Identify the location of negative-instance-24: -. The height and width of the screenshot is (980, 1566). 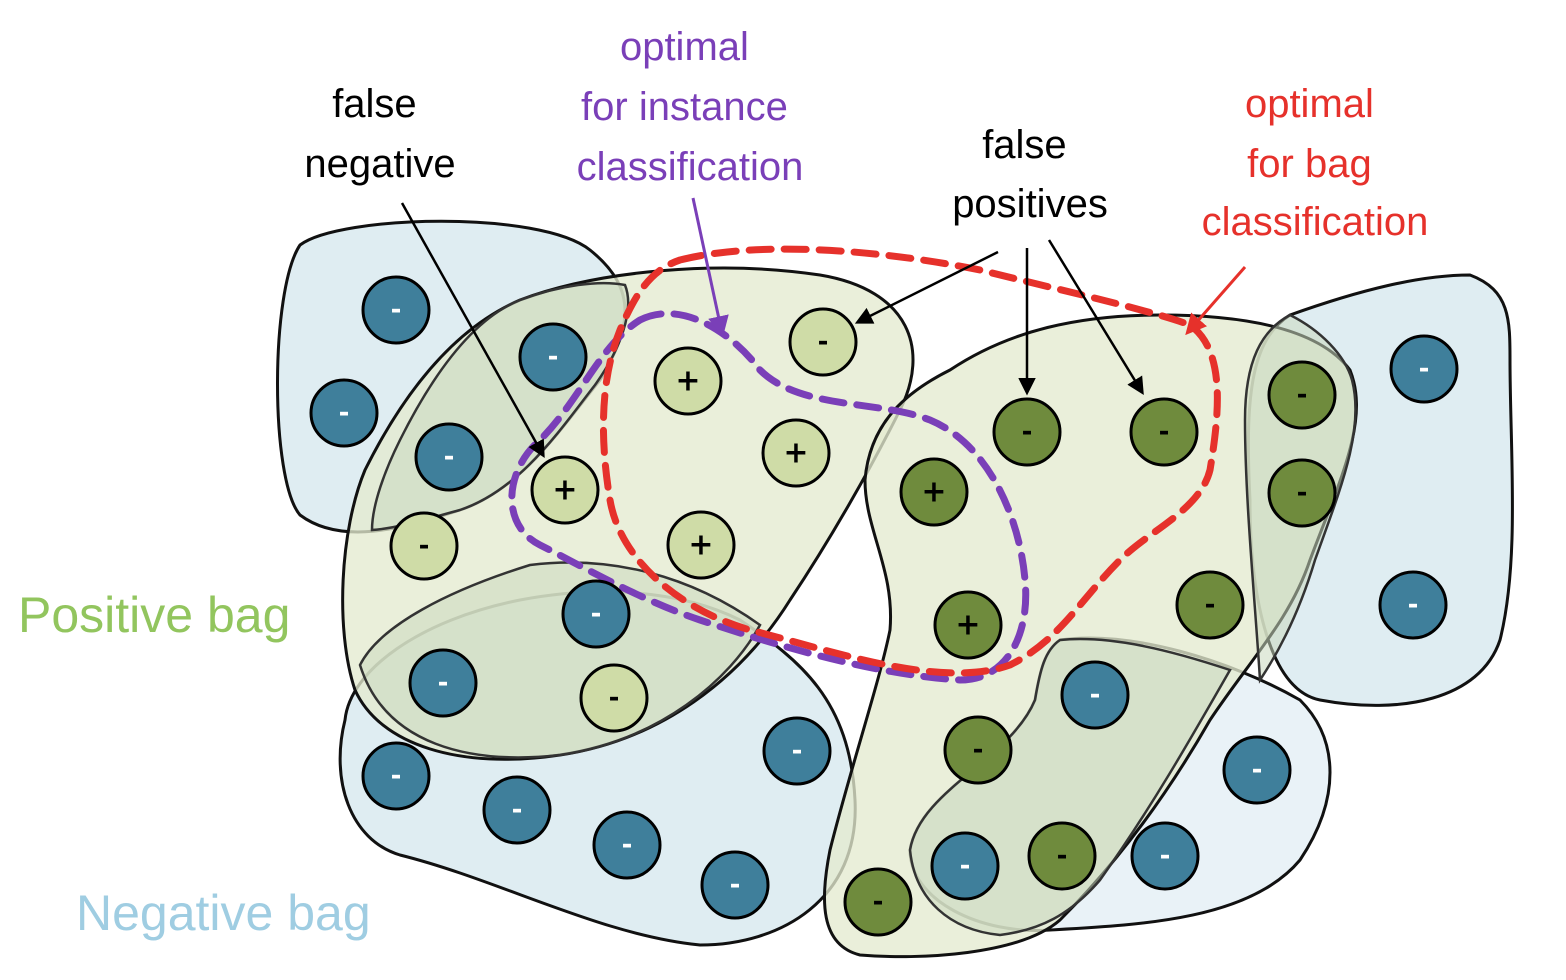
(1302, 493).